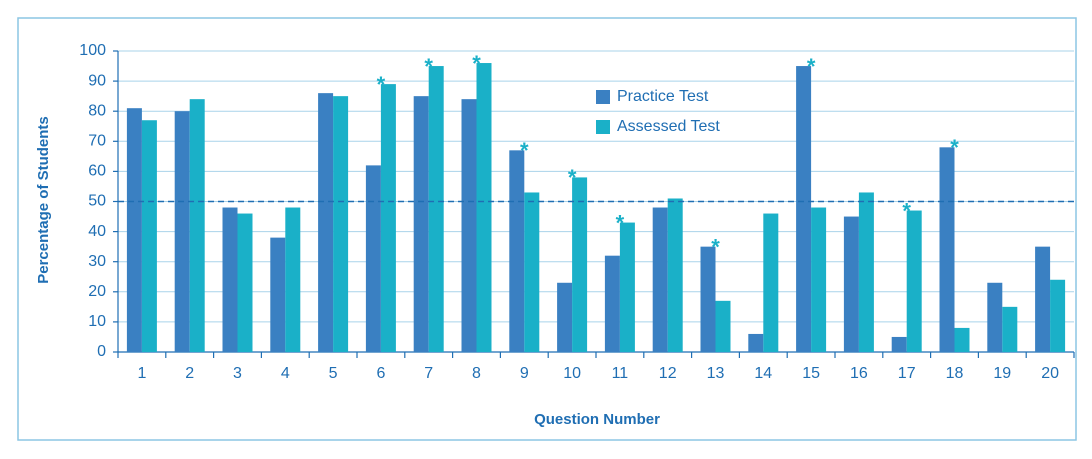 Image resolution: width=1092 pixels, height=459 pixels. What do you see at coordinates (811, 373) in the screenshot?
I see `x-tick-label: 15` at bounding box center [811, 373].